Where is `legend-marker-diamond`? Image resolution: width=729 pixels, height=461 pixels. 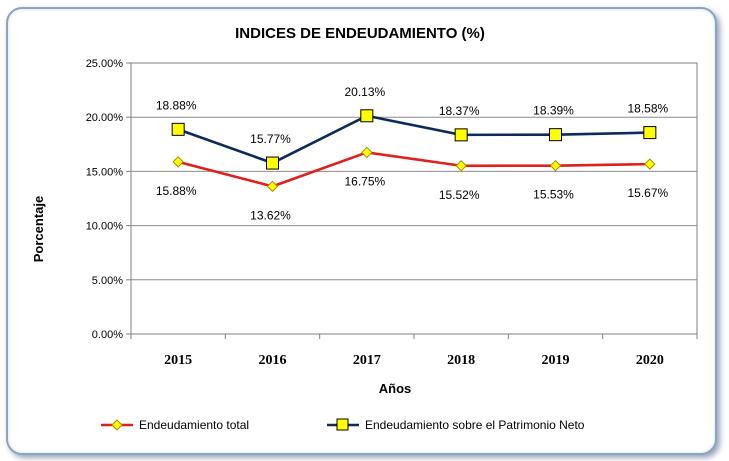 legend-marker-diamond is located at coordinates (117, 425).